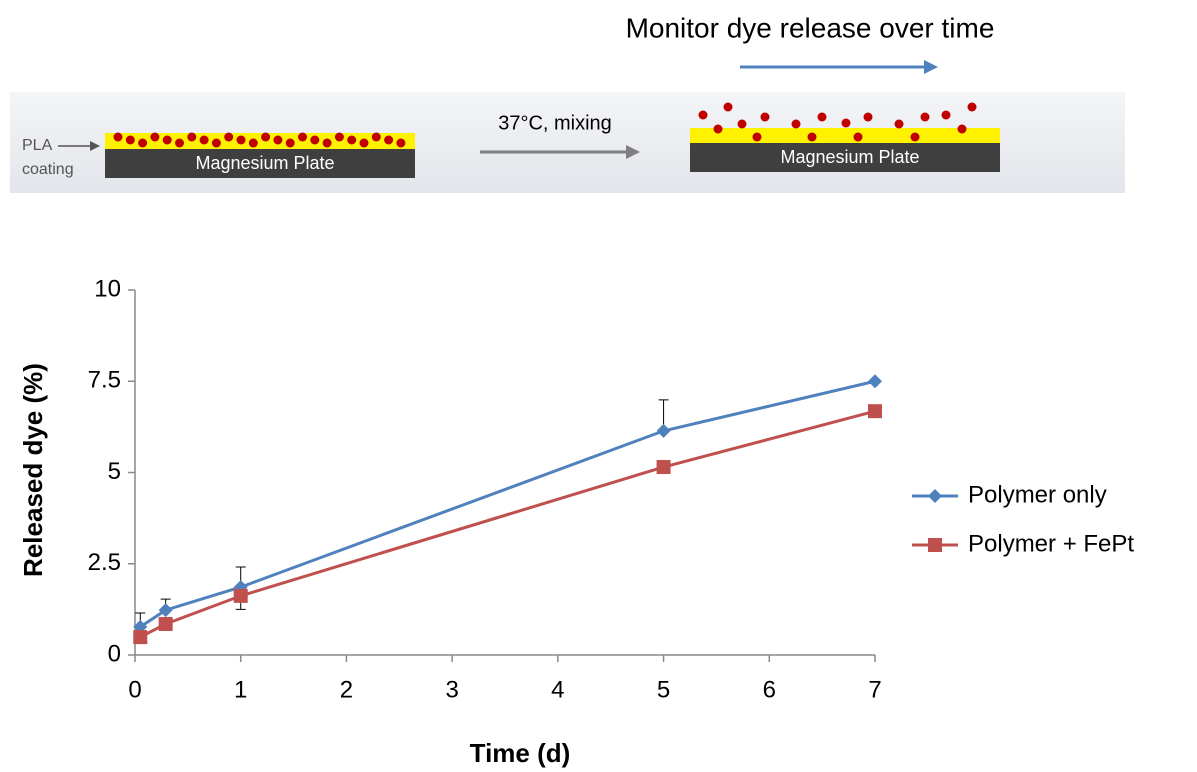  I want to click on y-tick-label: 0, so click(114, 653).